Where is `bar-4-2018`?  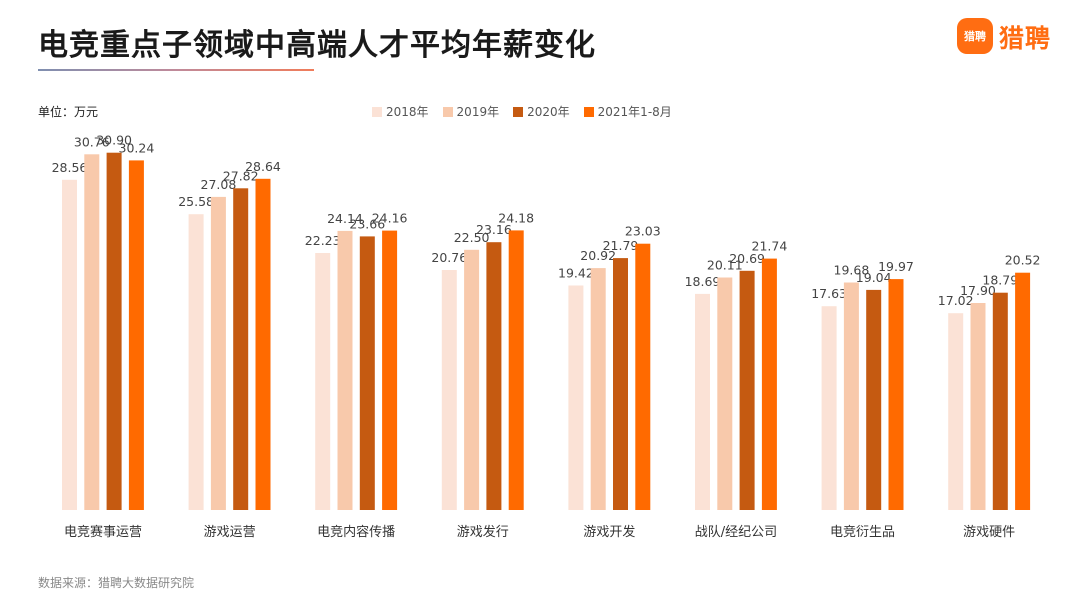
bar-4-2018 is located at coordinates (449, 390).